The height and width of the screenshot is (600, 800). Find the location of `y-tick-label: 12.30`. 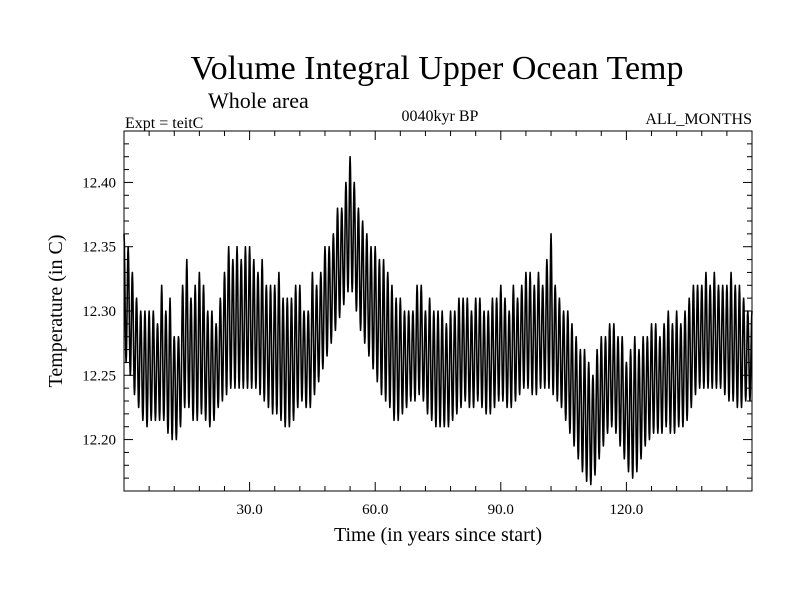

y-tick-label: 12.30 is located at coordinates (99, 312).